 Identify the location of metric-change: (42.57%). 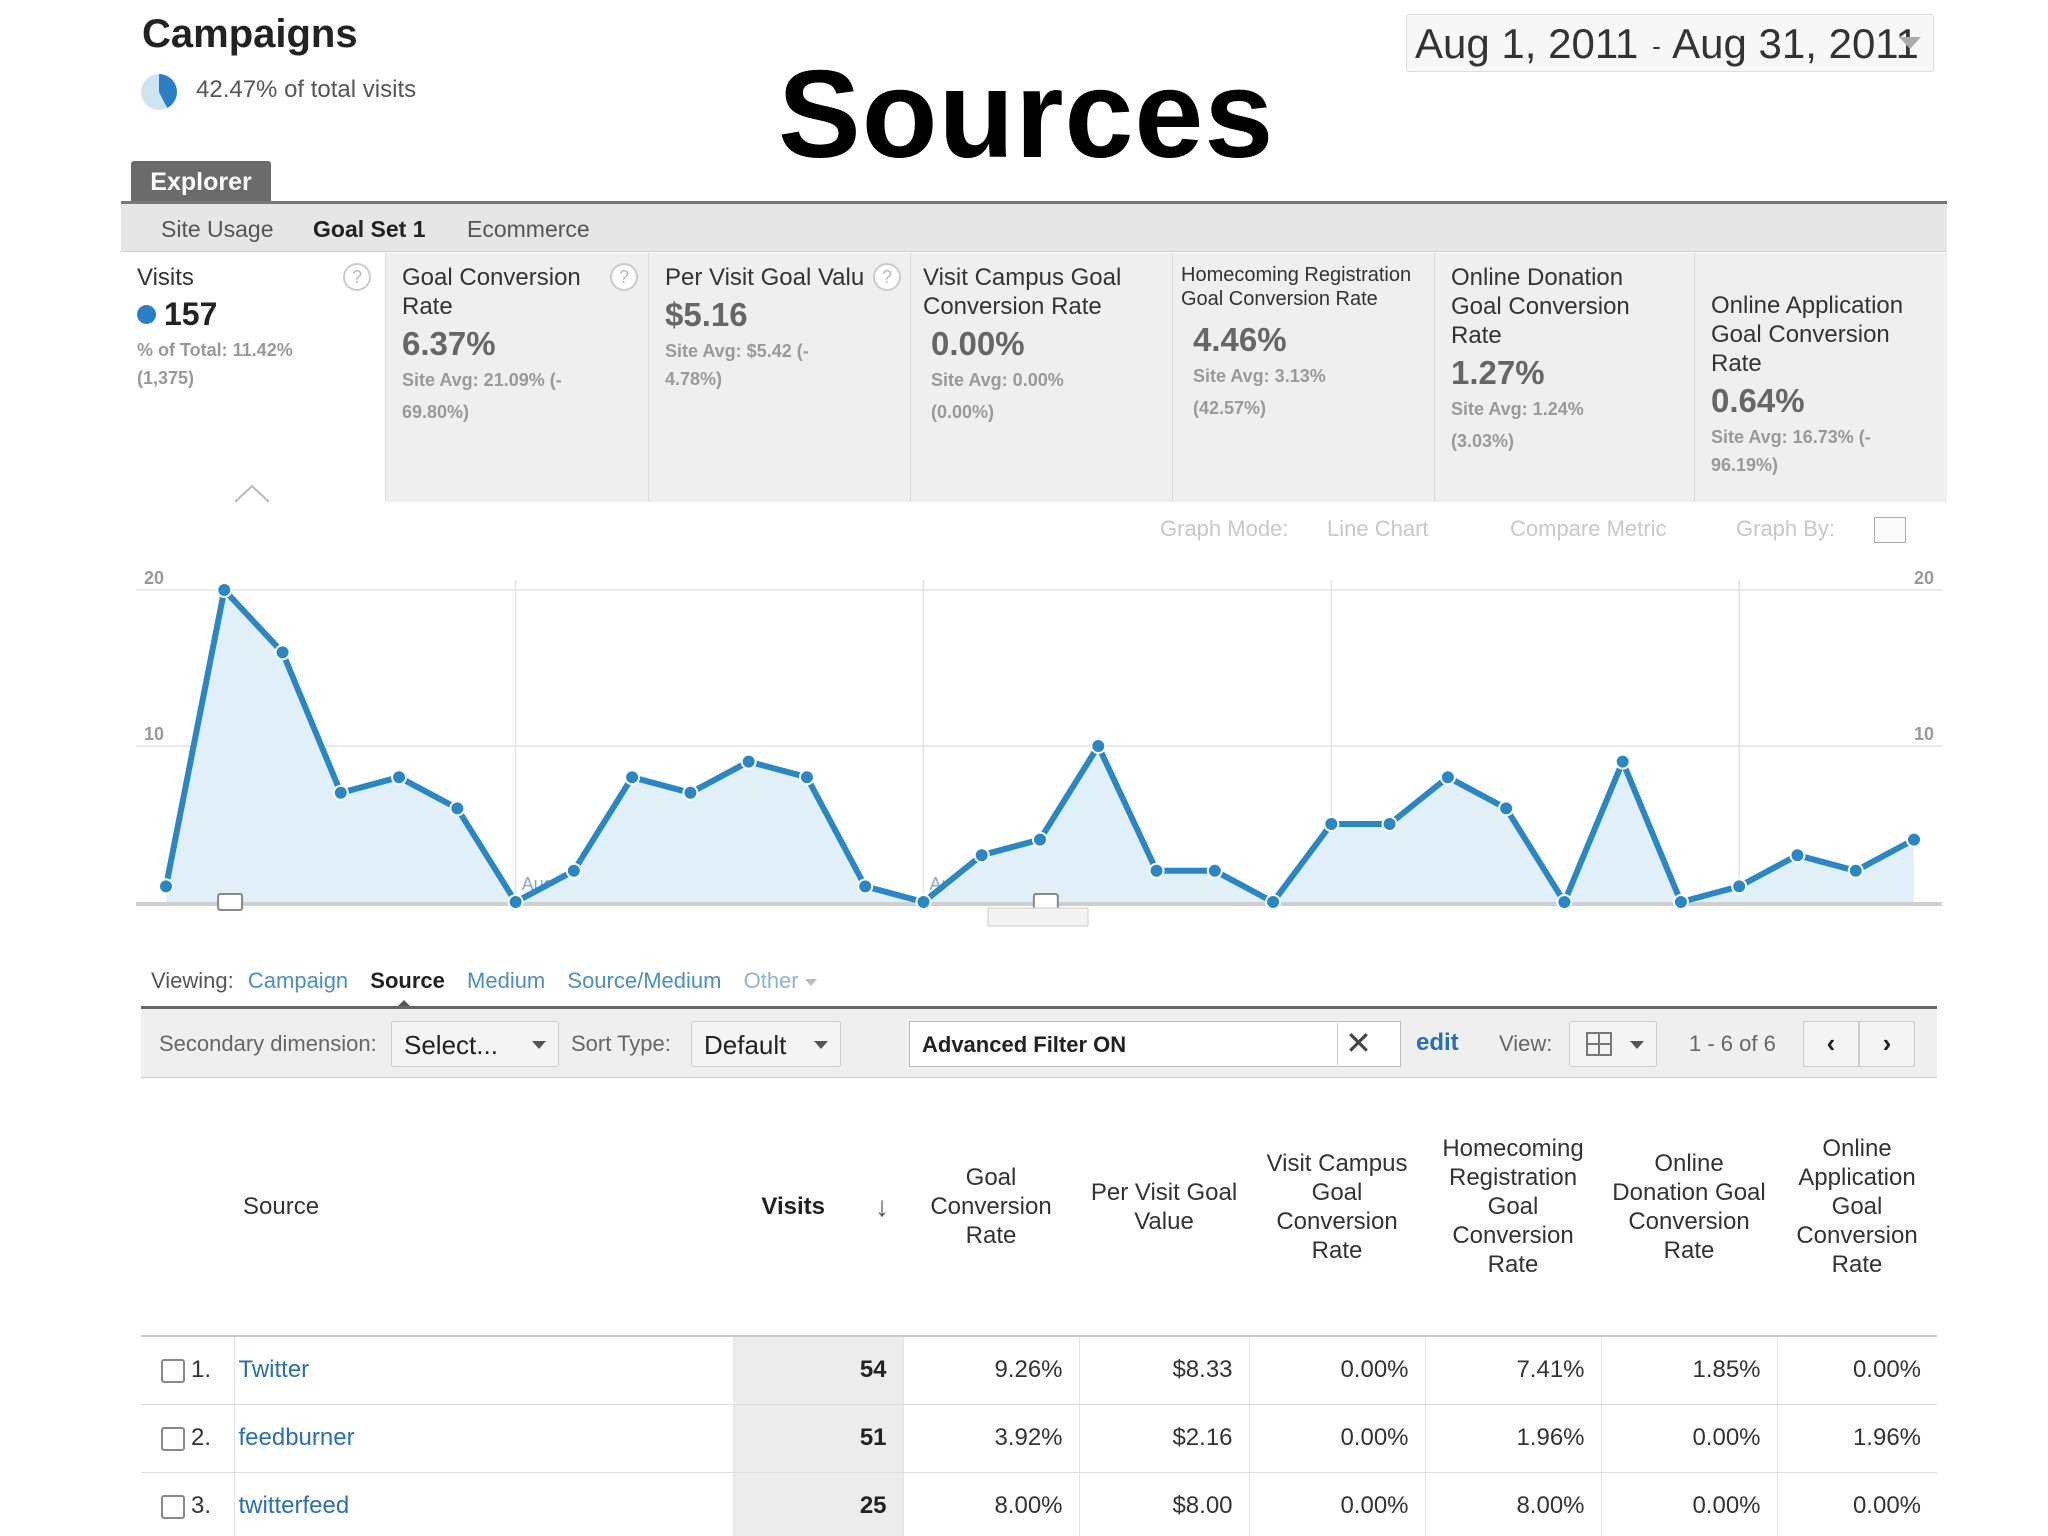
(1230, 408).